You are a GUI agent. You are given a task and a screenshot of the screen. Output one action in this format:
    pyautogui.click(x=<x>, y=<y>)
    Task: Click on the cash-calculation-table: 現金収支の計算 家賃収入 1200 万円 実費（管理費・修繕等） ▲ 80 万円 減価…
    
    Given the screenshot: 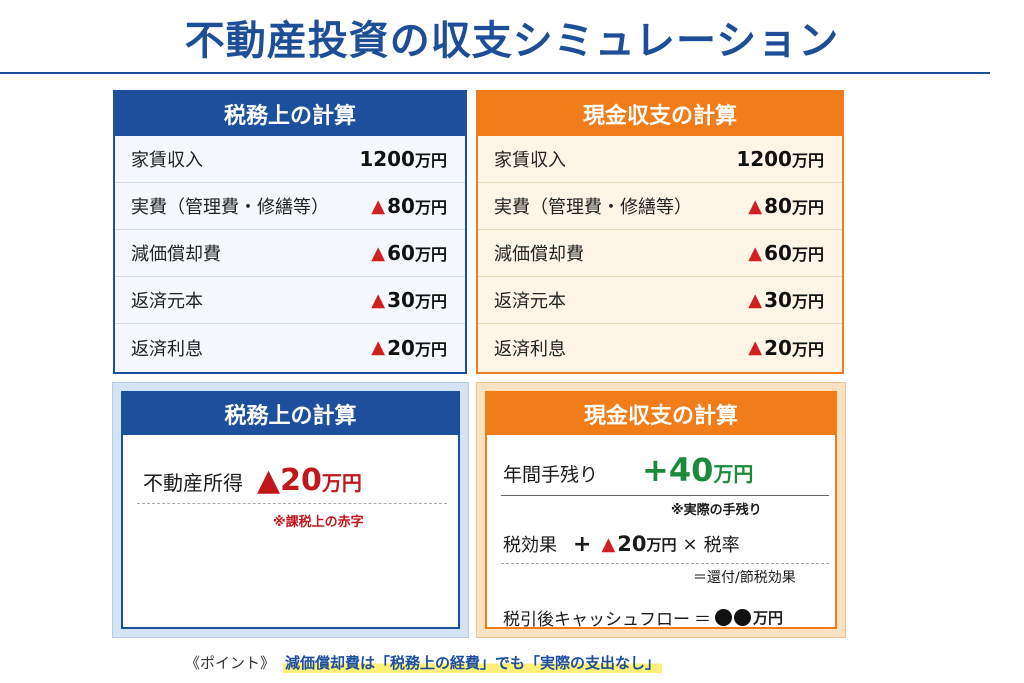 What is the action you would take?
    pyautogui.click(x=660, y=232)
    